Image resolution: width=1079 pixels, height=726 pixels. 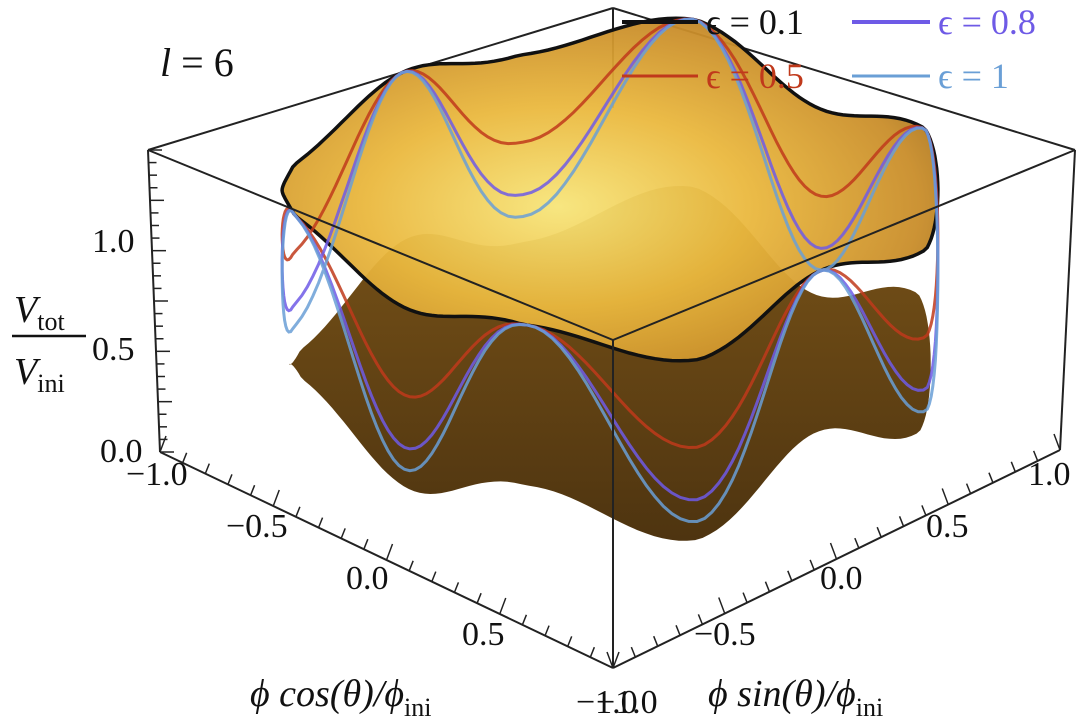 What do you see at coordinates (192, 62) in the screenshot?
I see `panel-label-eq: =` at bounding box center [192, 62].